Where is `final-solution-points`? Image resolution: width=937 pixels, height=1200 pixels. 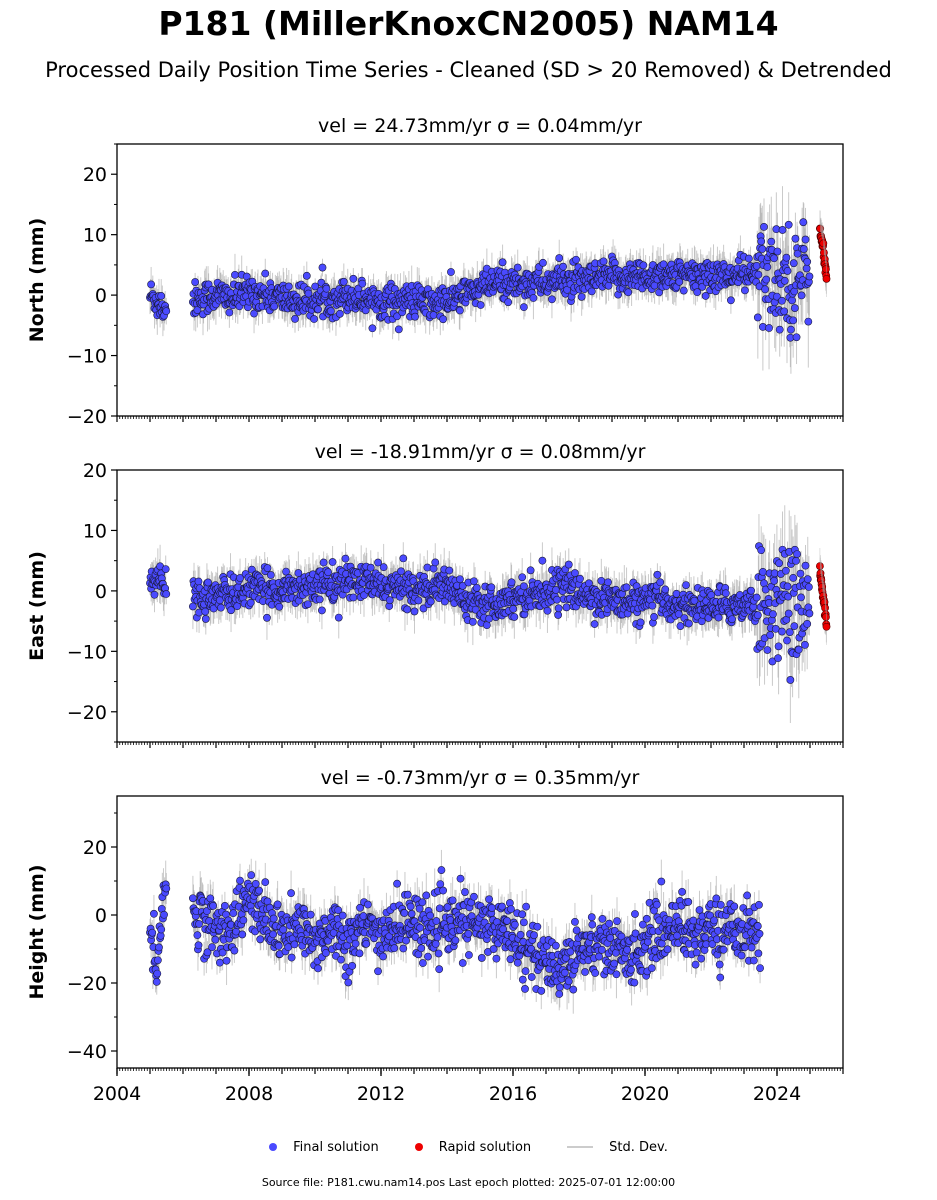 final-solution-points is located at coordinates (480, 280).